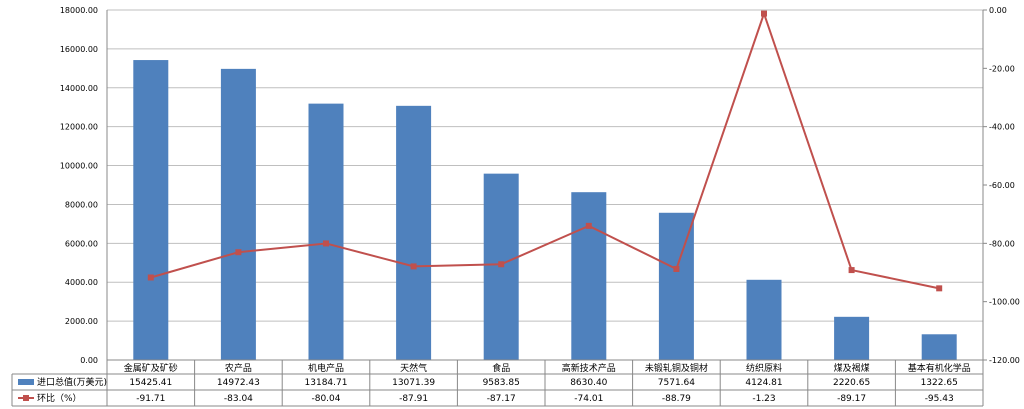 The height and width of the screenshot is (409, 1024). I want to click on y-left-tick-label: 0.00, so click(89, 360).